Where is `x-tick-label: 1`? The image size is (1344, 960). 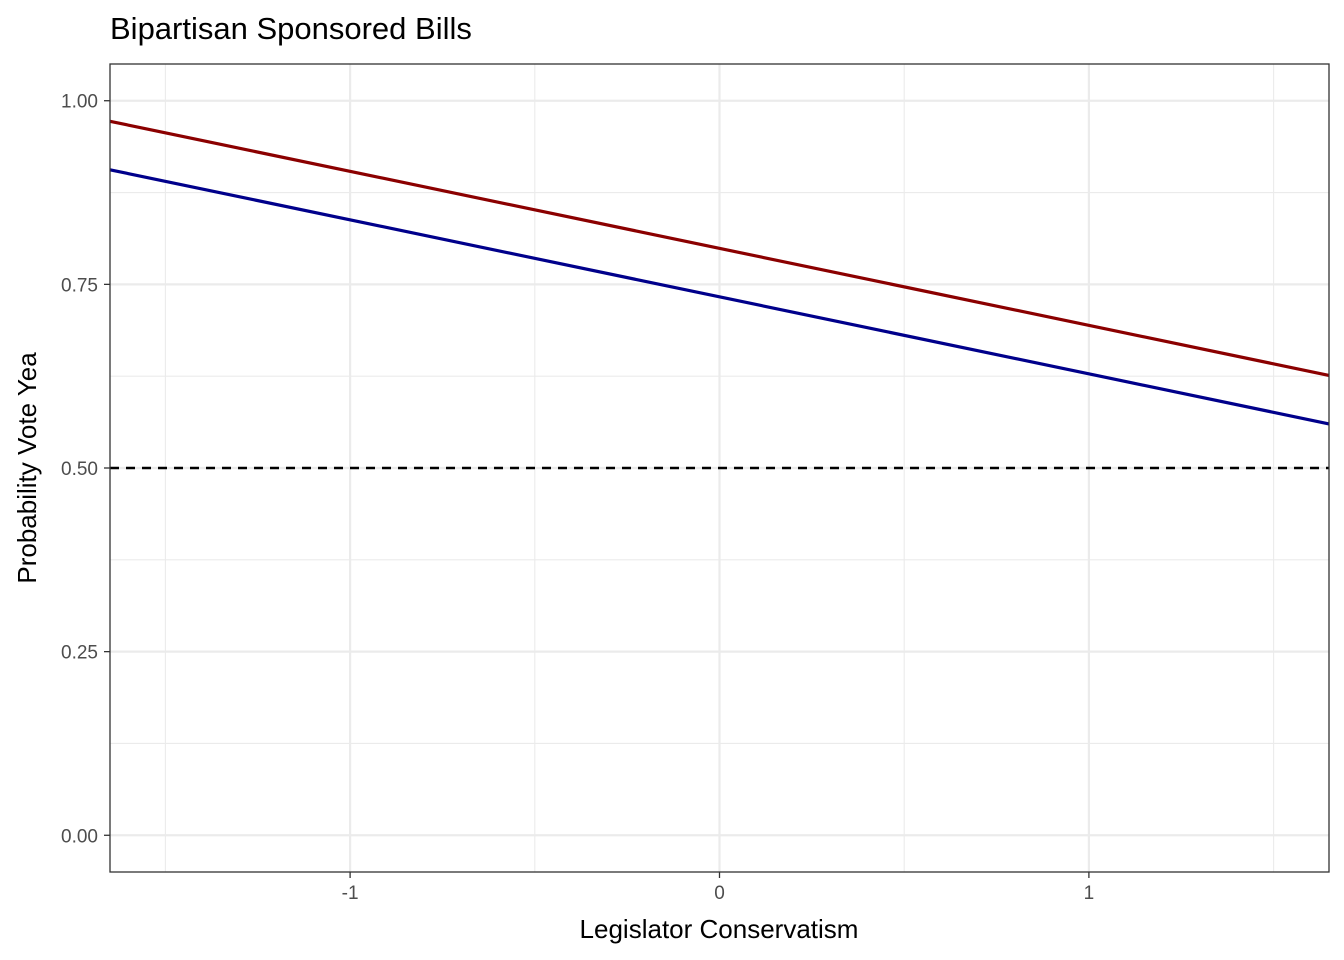
x-tick-label: 1 is located at coordinates (1089, 893).